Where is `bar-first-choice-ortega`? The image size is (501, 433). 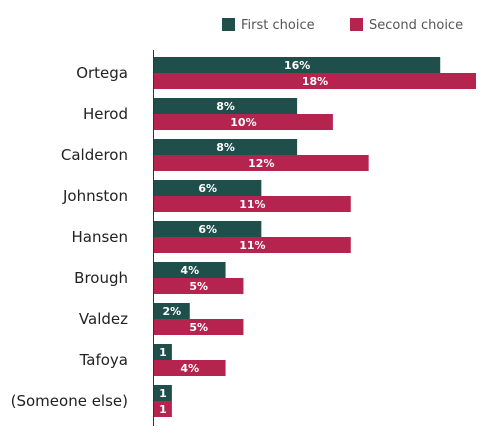 bar-first-choice-ortega is located at coordinates (297, 65).